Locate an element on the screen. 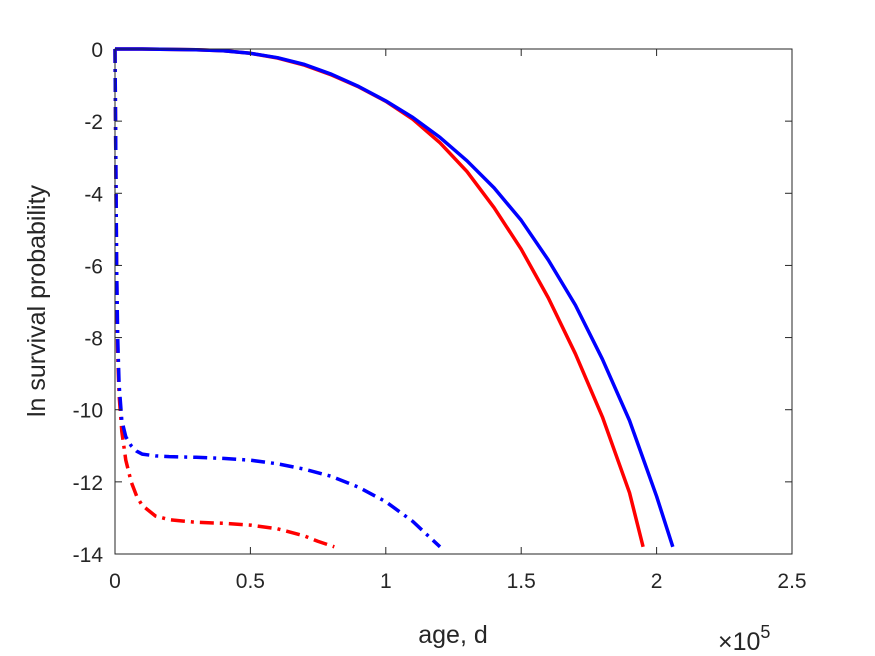  x-tick-label: 0 is located at coordinates (115, 581).